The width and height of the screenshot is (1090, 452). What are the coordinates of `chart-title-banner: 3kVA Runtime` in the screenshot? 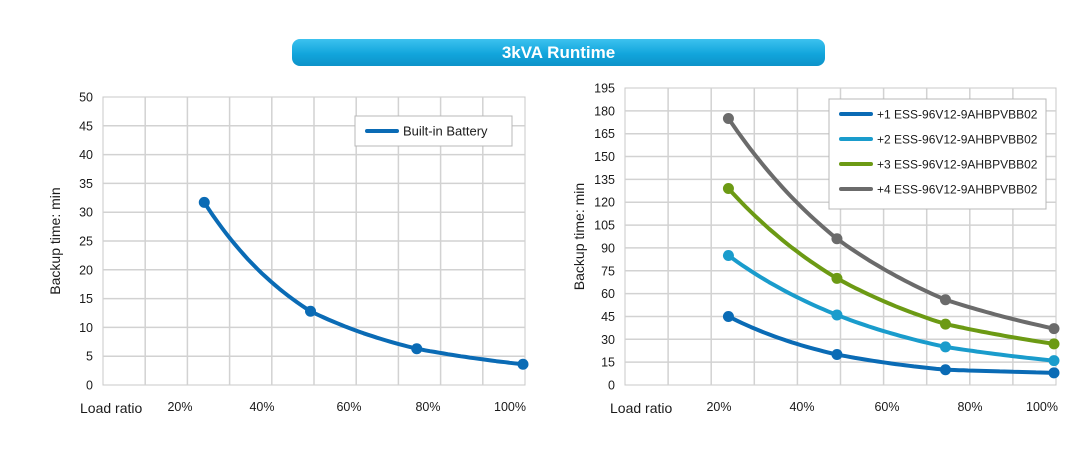 It's located at (558, 52).